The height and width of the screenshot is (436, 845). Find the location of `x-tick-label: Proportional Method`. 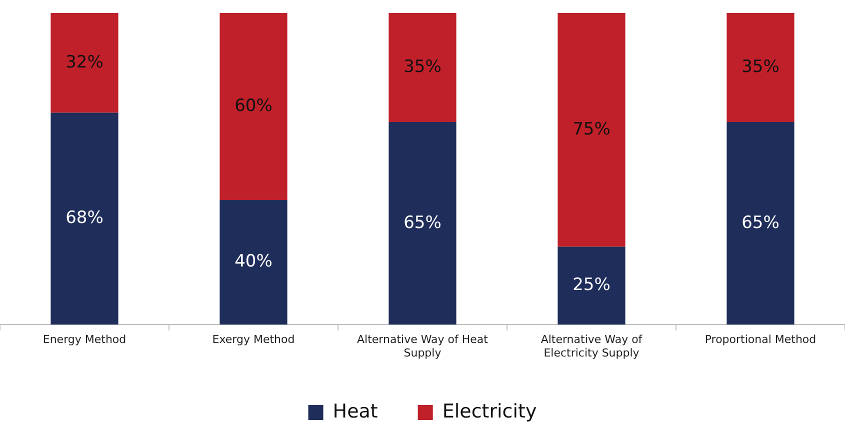

x-tick-label: Proportional Method is located at coordinates (760, 339).